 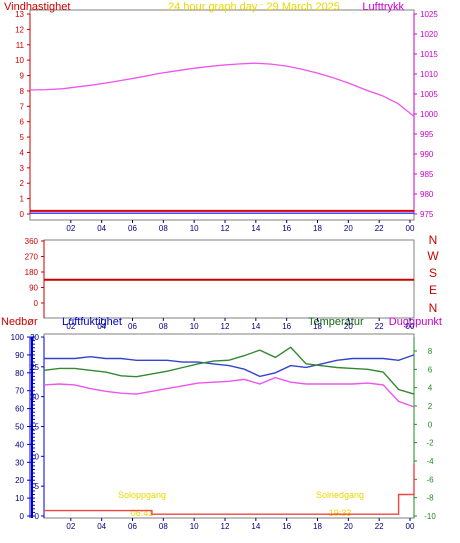 I want to click on temperature-tick-label: -10, so click(x=430, y=516).